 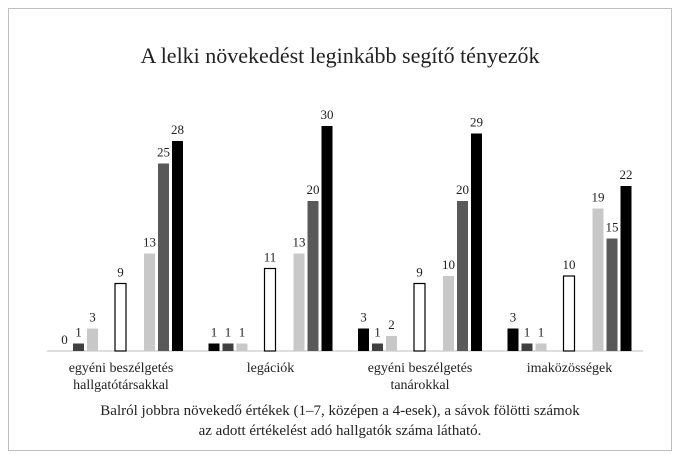 I want to click on value-label: 2, so click(x=391, y=324).